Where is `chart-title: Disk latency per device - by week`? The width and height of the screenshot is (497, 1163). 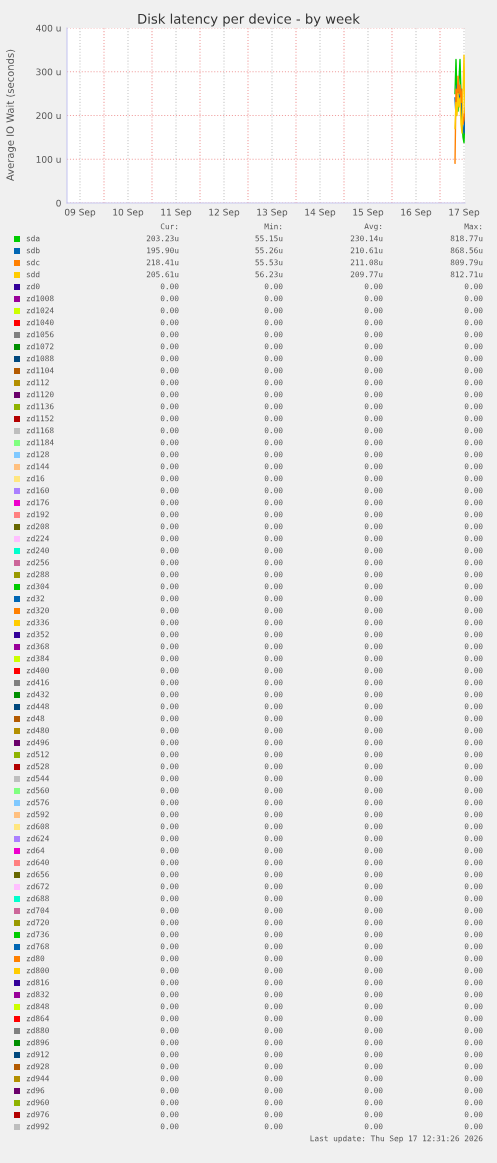 chart-title: Disk latency per device - by week is located at coordinates (249, 20).